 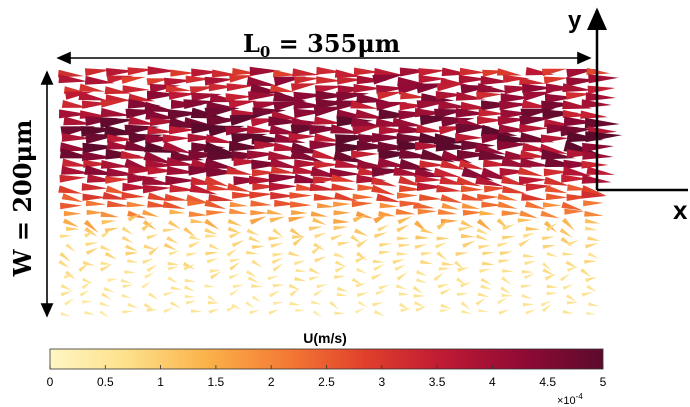 What do you see at coordinates (570, 399) in the screenshot?
I see `colorbar-multiplier: ×10⁻⁴` at bounding box center [570, 399].